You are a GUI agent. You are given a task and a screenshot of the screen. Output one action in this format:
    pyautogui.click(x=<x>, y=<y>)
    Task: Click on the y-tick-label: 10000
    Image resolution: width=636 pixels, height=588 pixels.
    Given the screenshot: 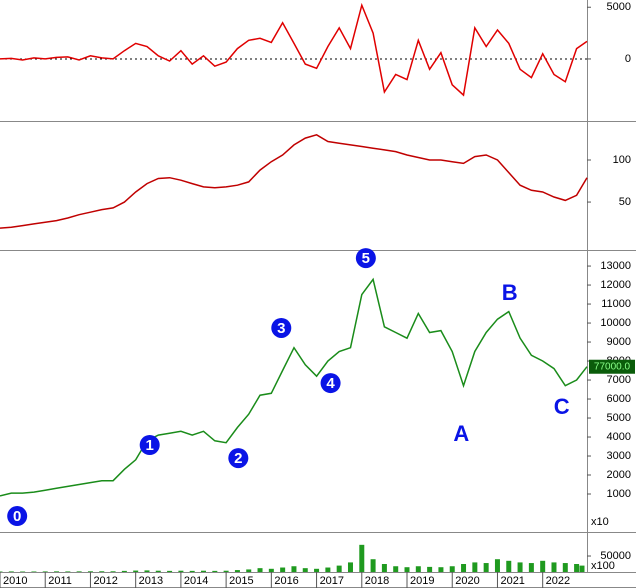 What is the action you would take?
    pyautogui.click(x=615, y=323)
    